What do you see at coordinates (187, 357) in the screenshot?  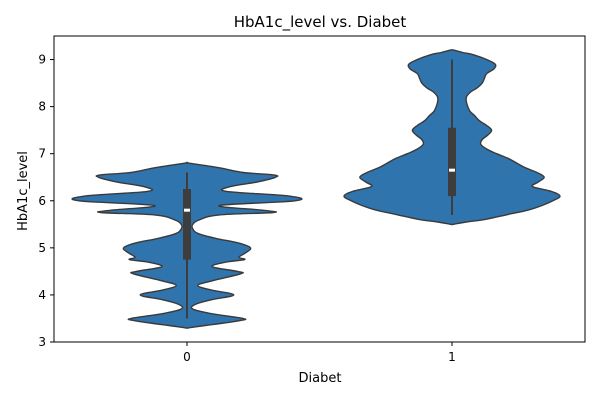 I see `x-tick-label: 0` at bounding box center [187, 357].